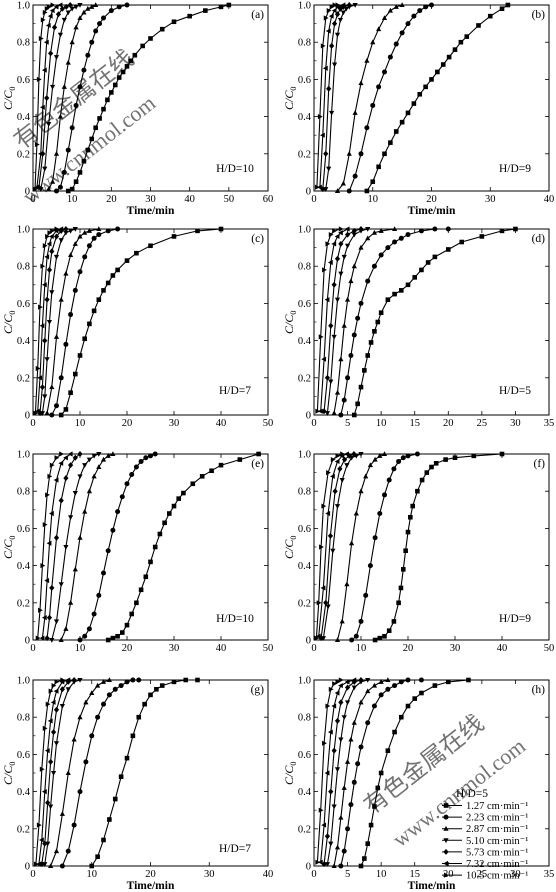 The image size is (556, 892). I want to click on x-tick-label: 0, so click(32, 199).